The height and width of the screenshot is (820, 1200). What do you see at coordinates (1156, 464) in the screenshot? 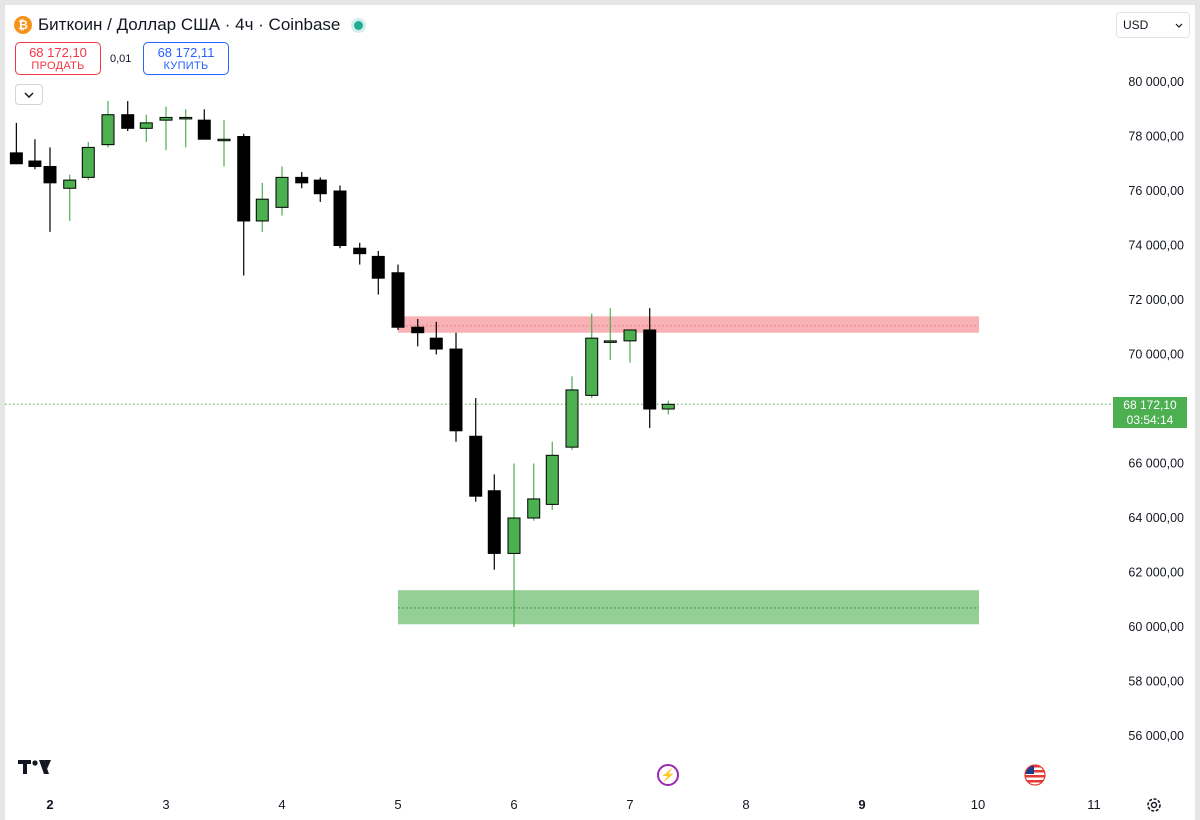
I see `price-tick-label: 66 000,00` at bounding box center [1156, 464].